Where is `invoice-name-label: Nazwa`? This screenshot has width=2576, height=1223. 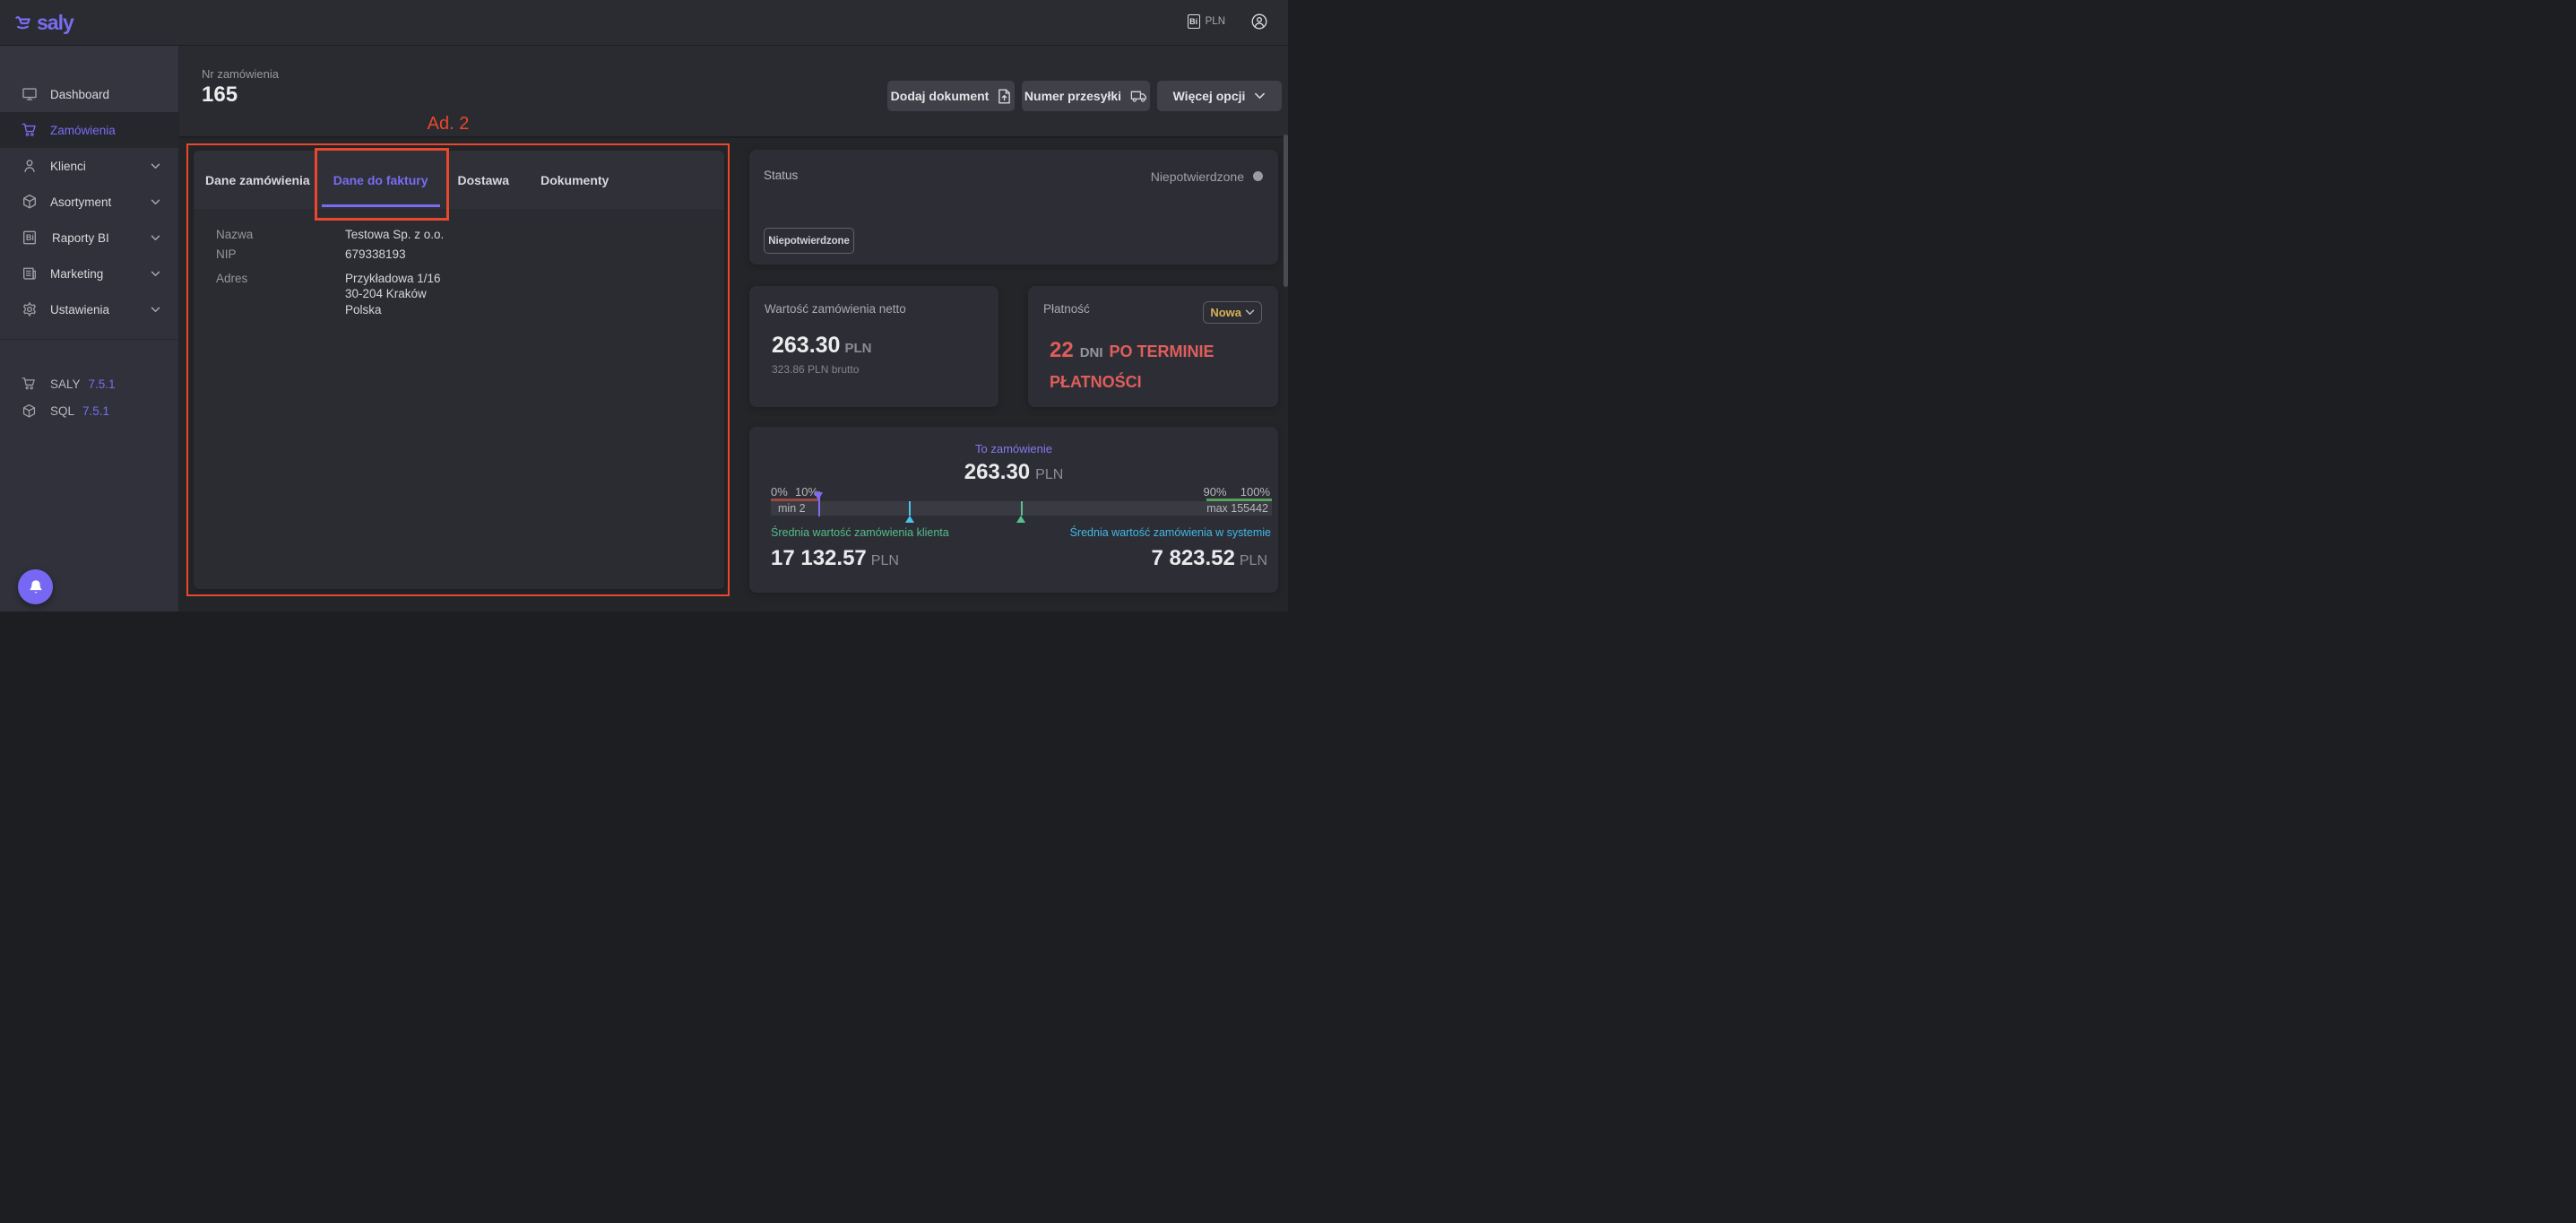
invoice-name-label: Nazwa is located at coordinates (235, 234).